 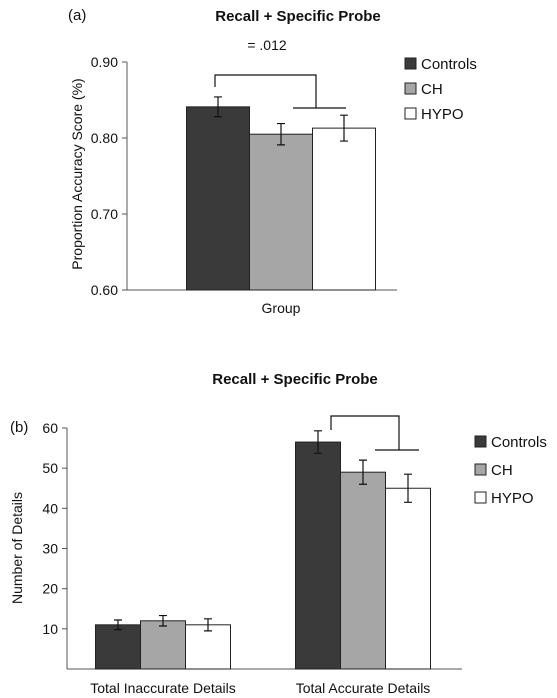 What do you see at coordinates (502, 470) in the screenshot?
I see `panel-b-legend-label-ch: CH` at bounding box center [502, 470].